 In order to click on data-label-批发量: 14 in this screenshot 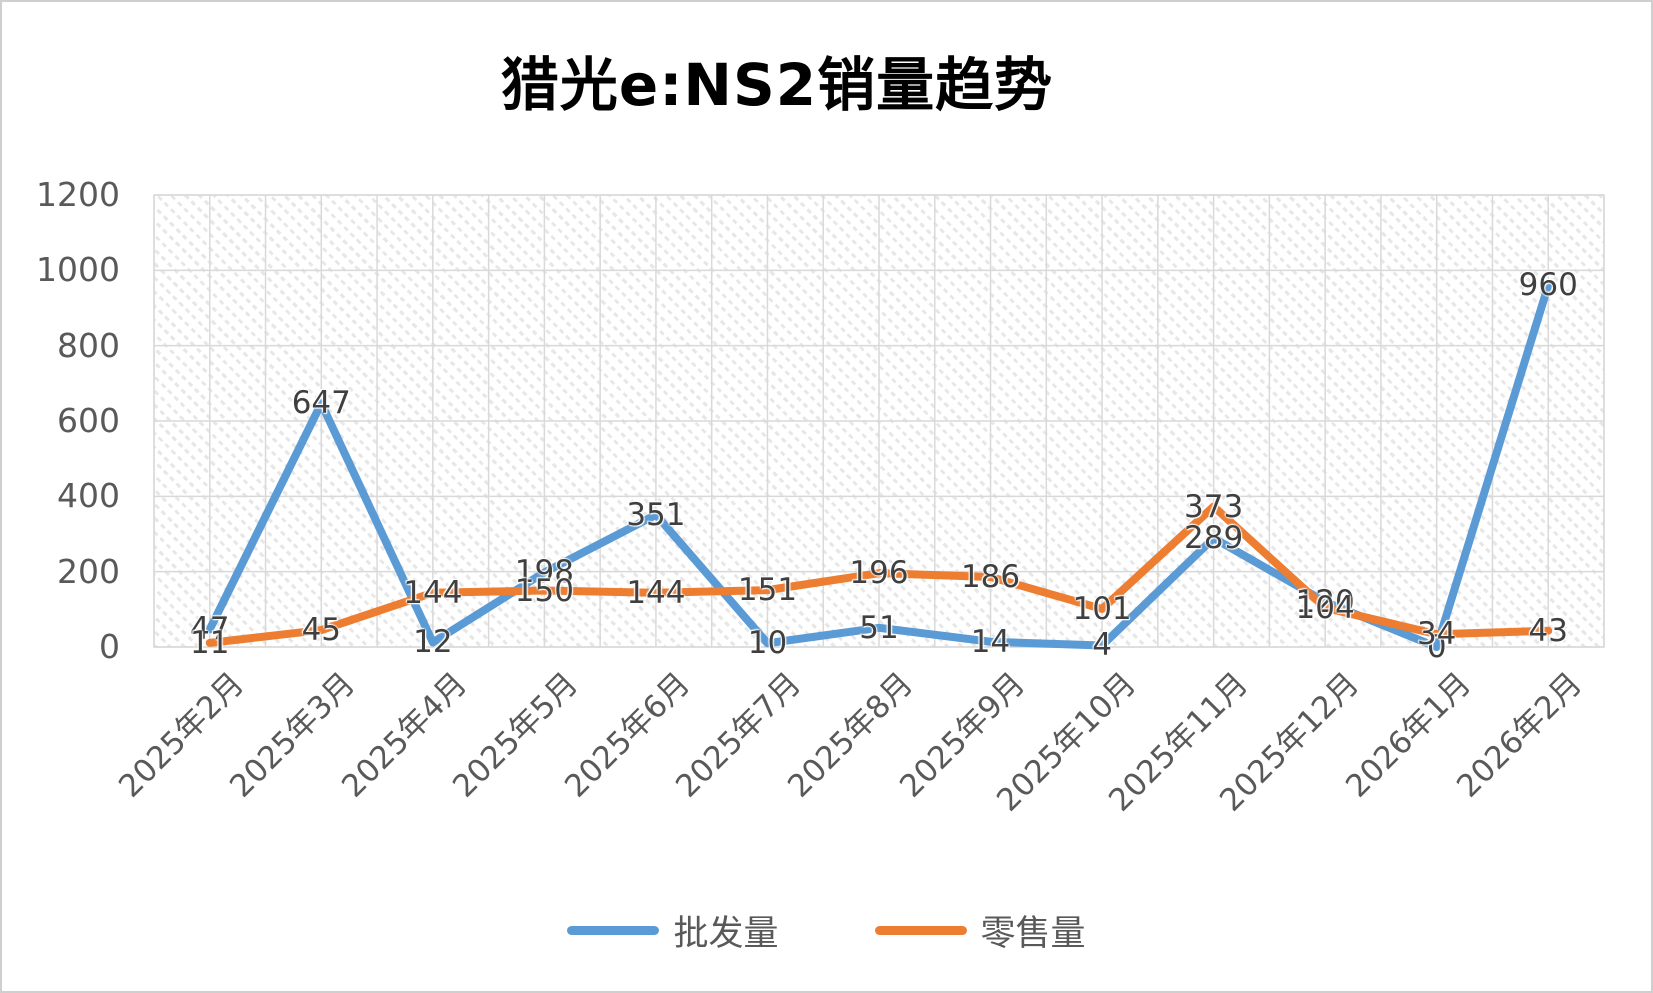, I will do `click(990, 641)`.